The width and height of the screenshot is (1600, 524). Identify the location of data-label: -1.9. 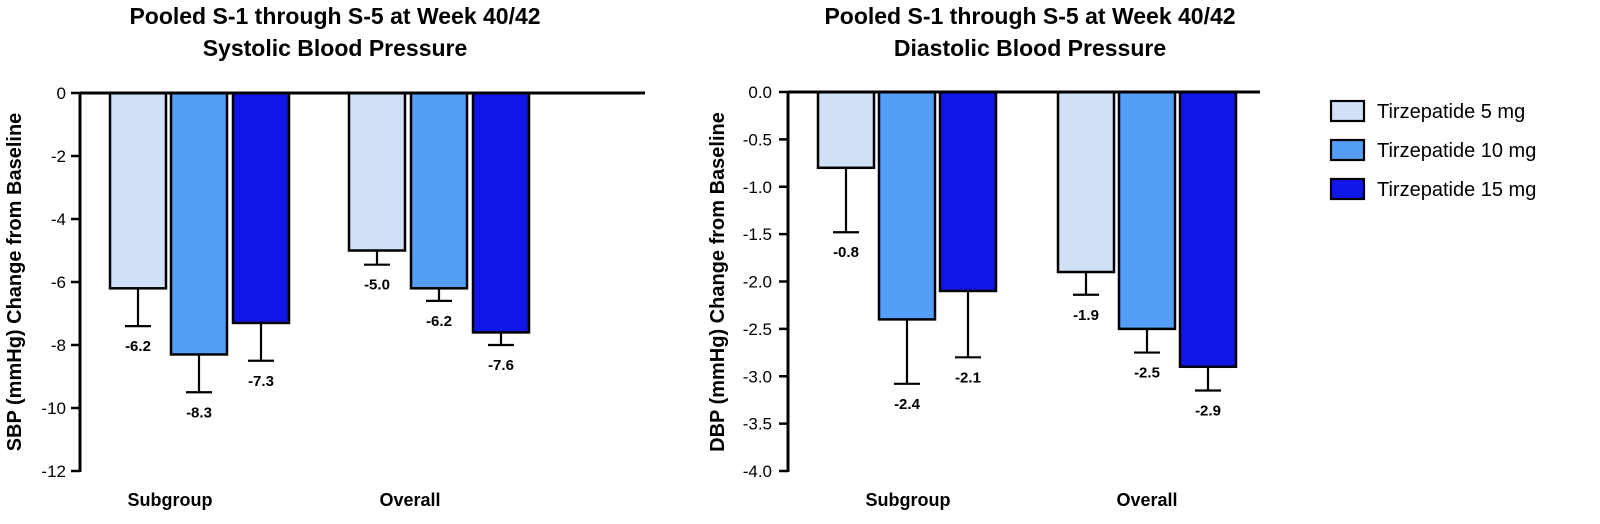
(1086, 315).